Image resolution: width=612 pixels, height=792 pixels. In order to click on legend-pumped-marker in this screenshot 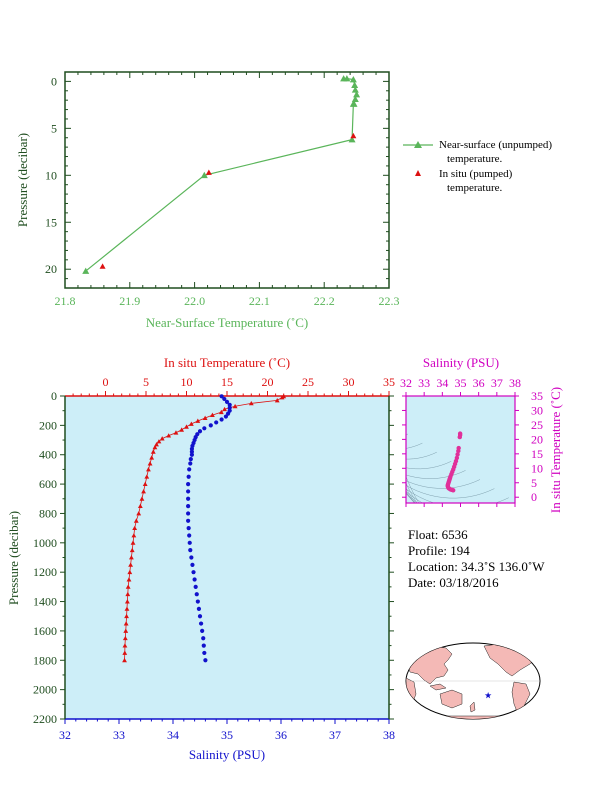, I will do `click(418, 173)`.